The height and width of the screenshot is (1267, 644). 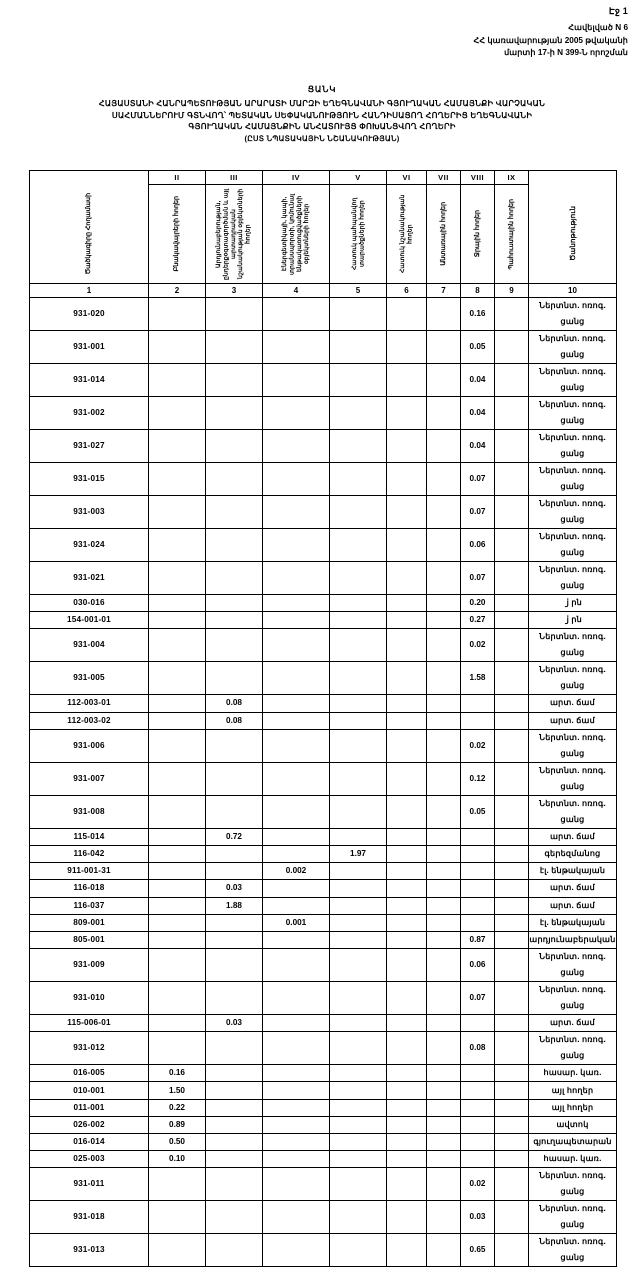 I want to click on table-row: 931-004 0.02 Ներտնտ. ոռոգ. ցանց, so click(x=323, y=645).